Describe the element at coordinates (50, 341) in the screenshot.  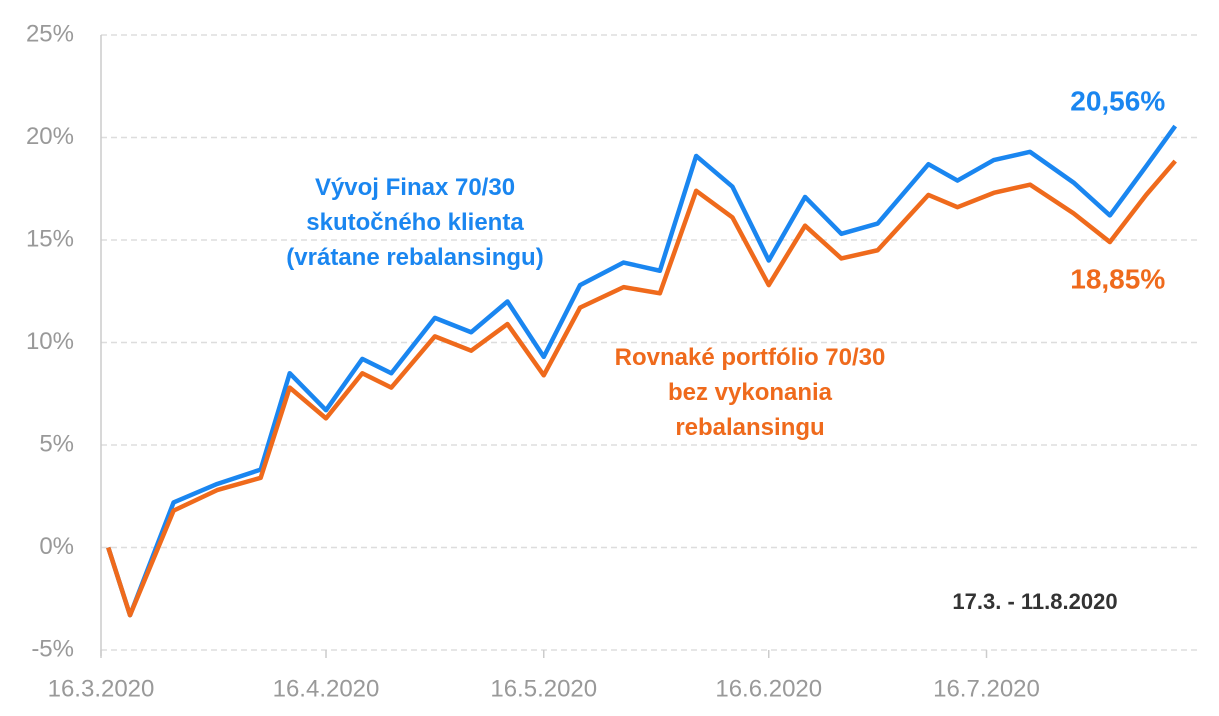
I see `y-tick-label: 10%` at that location.